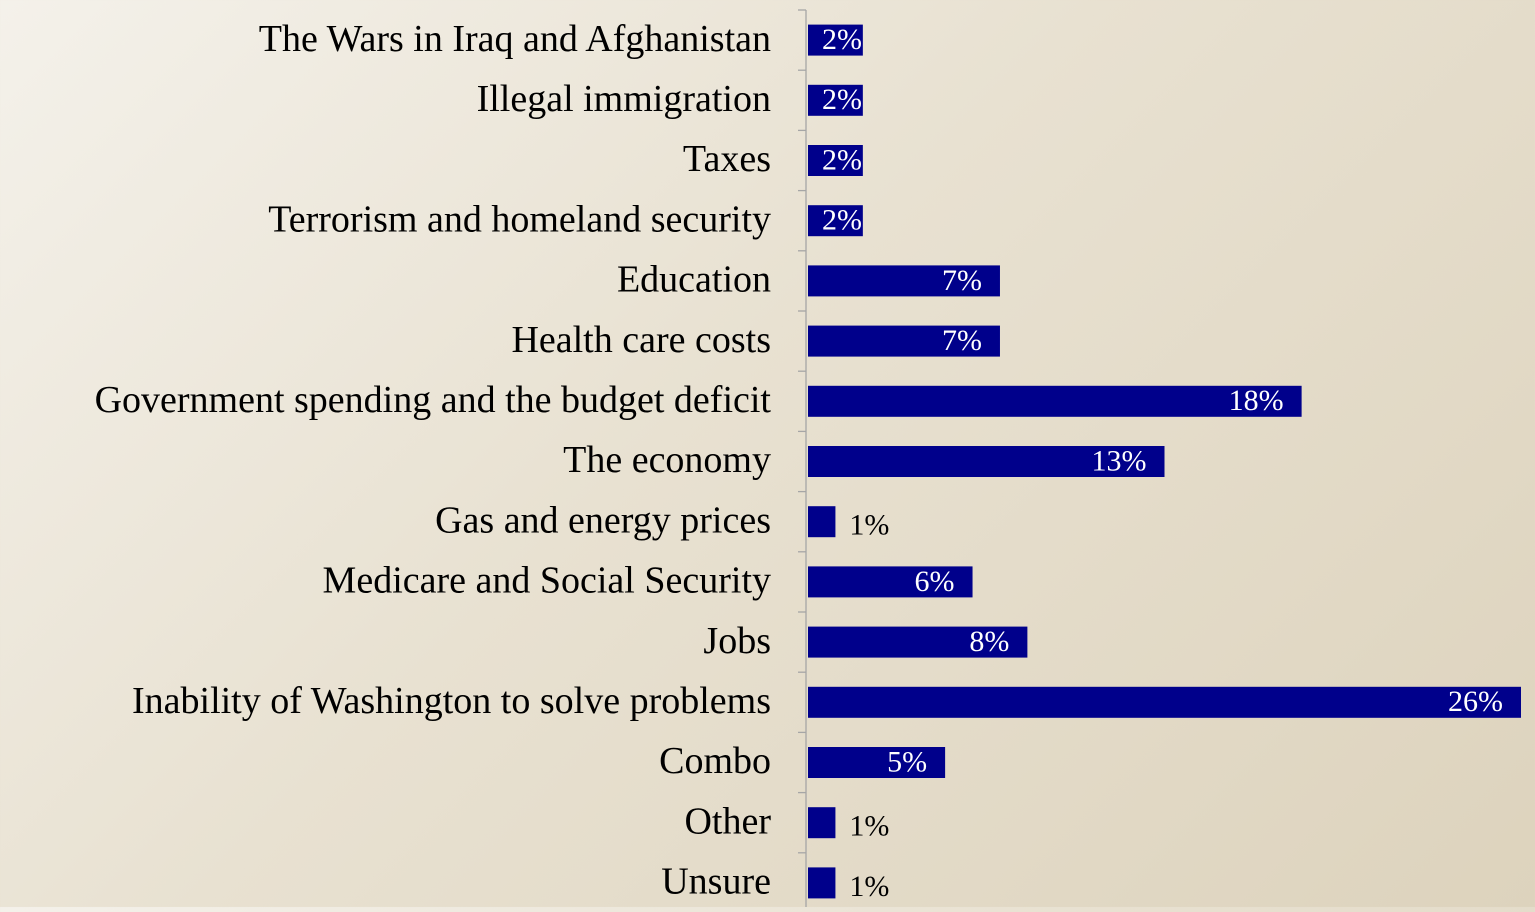 This screenshot has width=1535, height=912. Describe the element at coordinates (1119, 460) in the screenshot. I see `data-label: 13%` at that location.